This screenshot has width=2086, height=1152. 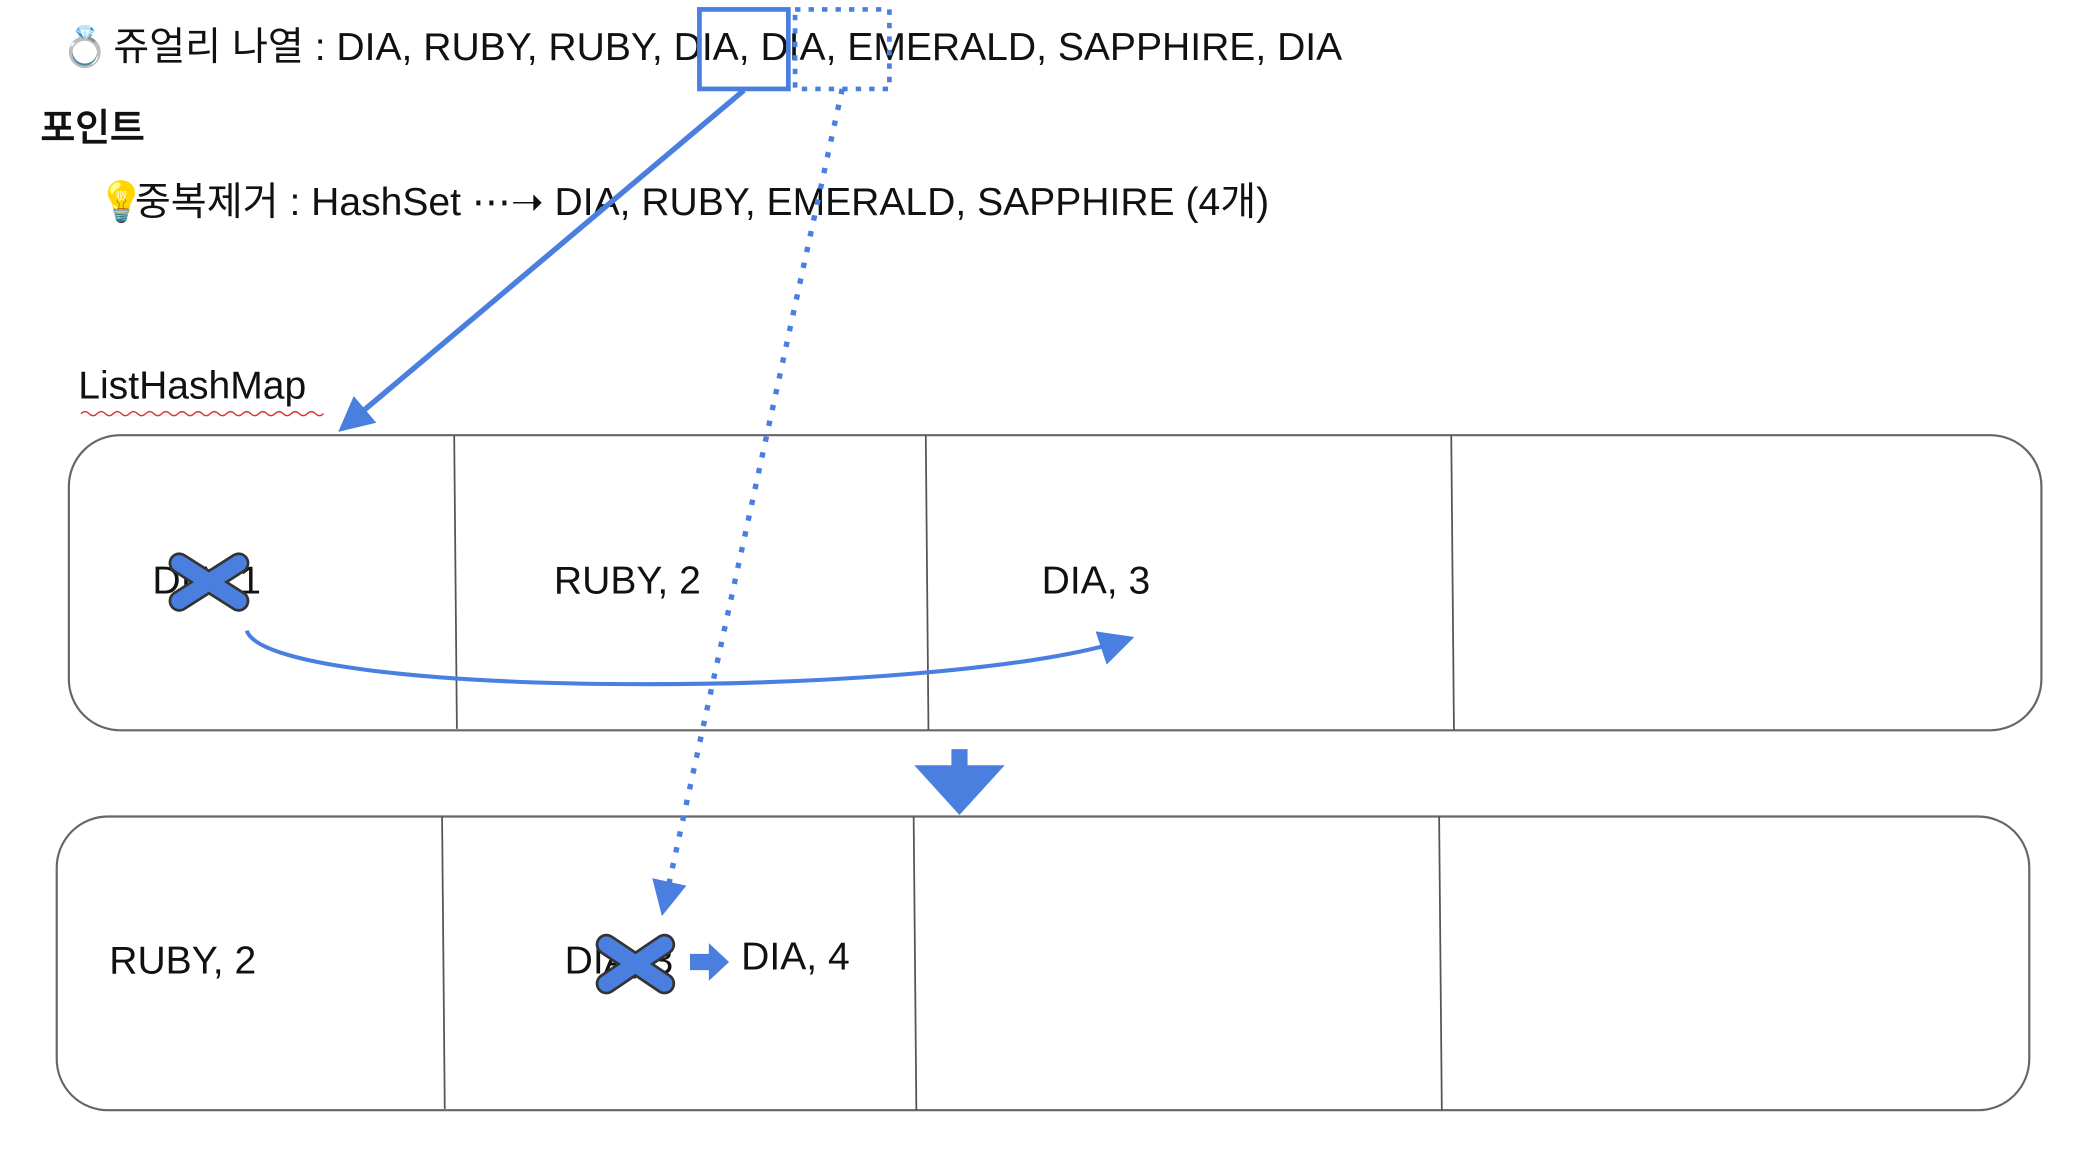 I want to click on spell-underline, so click(x=202, y=413).